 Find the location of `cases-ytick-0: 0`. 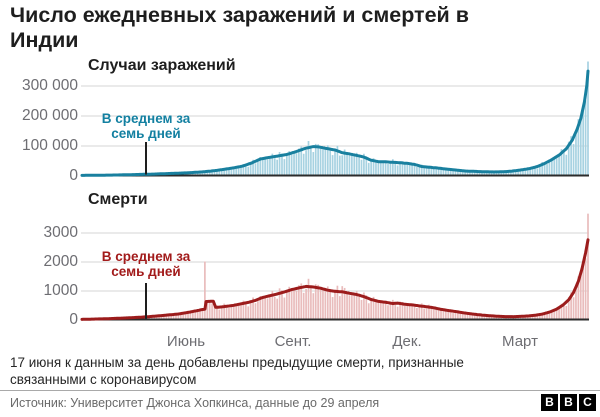

cases-ytick-0: 0 is located at coordinates (73, 175).